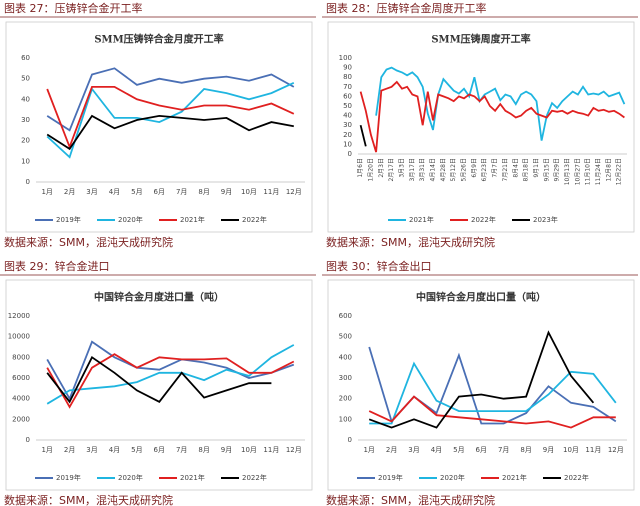  I want to click on x-tick-label: 12月22日, so click(619, 171).